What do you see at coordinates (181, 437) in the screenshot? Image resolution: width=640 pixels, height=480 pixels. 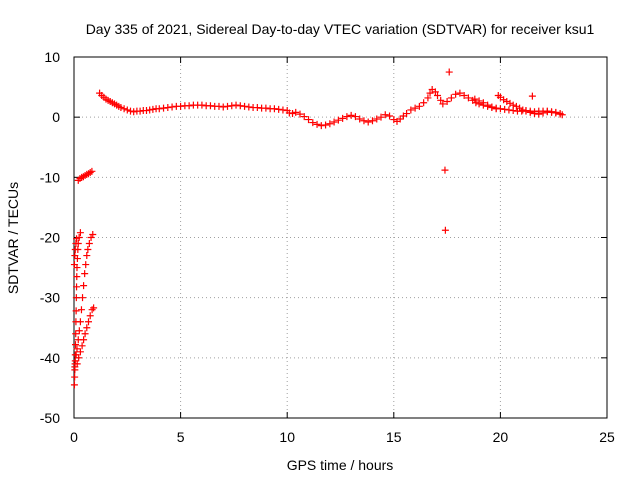 I see `x-tick-label: 5` at bounding box center [181, 437].